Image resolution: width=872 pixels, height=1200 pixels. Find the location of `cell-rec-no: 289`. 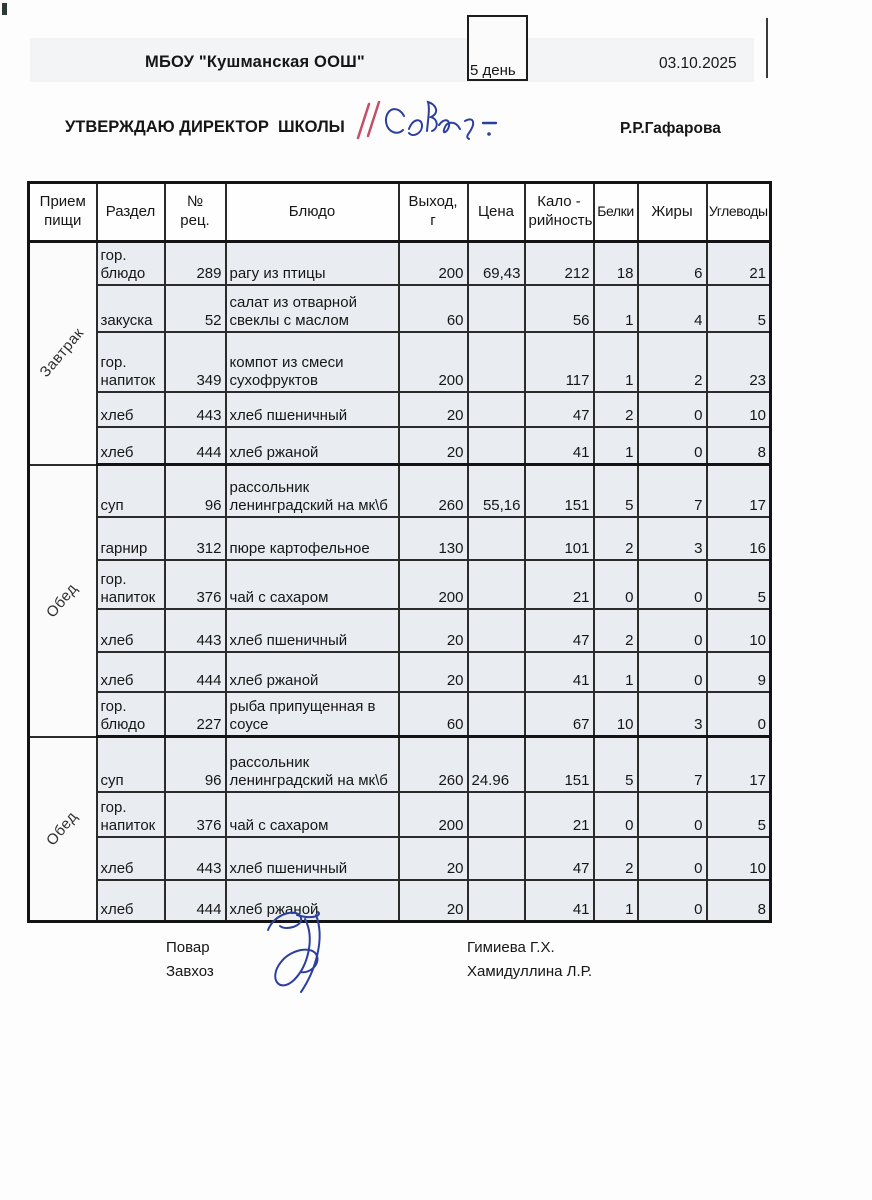

cell-rec-no: 289 is located at coordinates (195, 263).